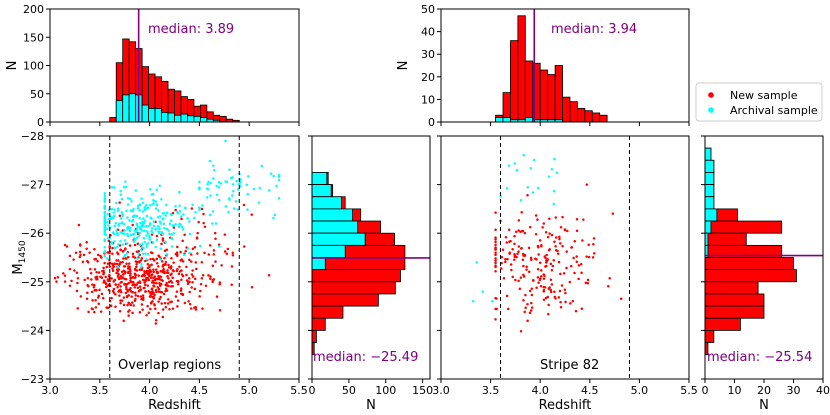  Describe the element at coordinates (794, 390) in the screenshot. I see `panel2-mhist-xtick-label: 30` at that location.